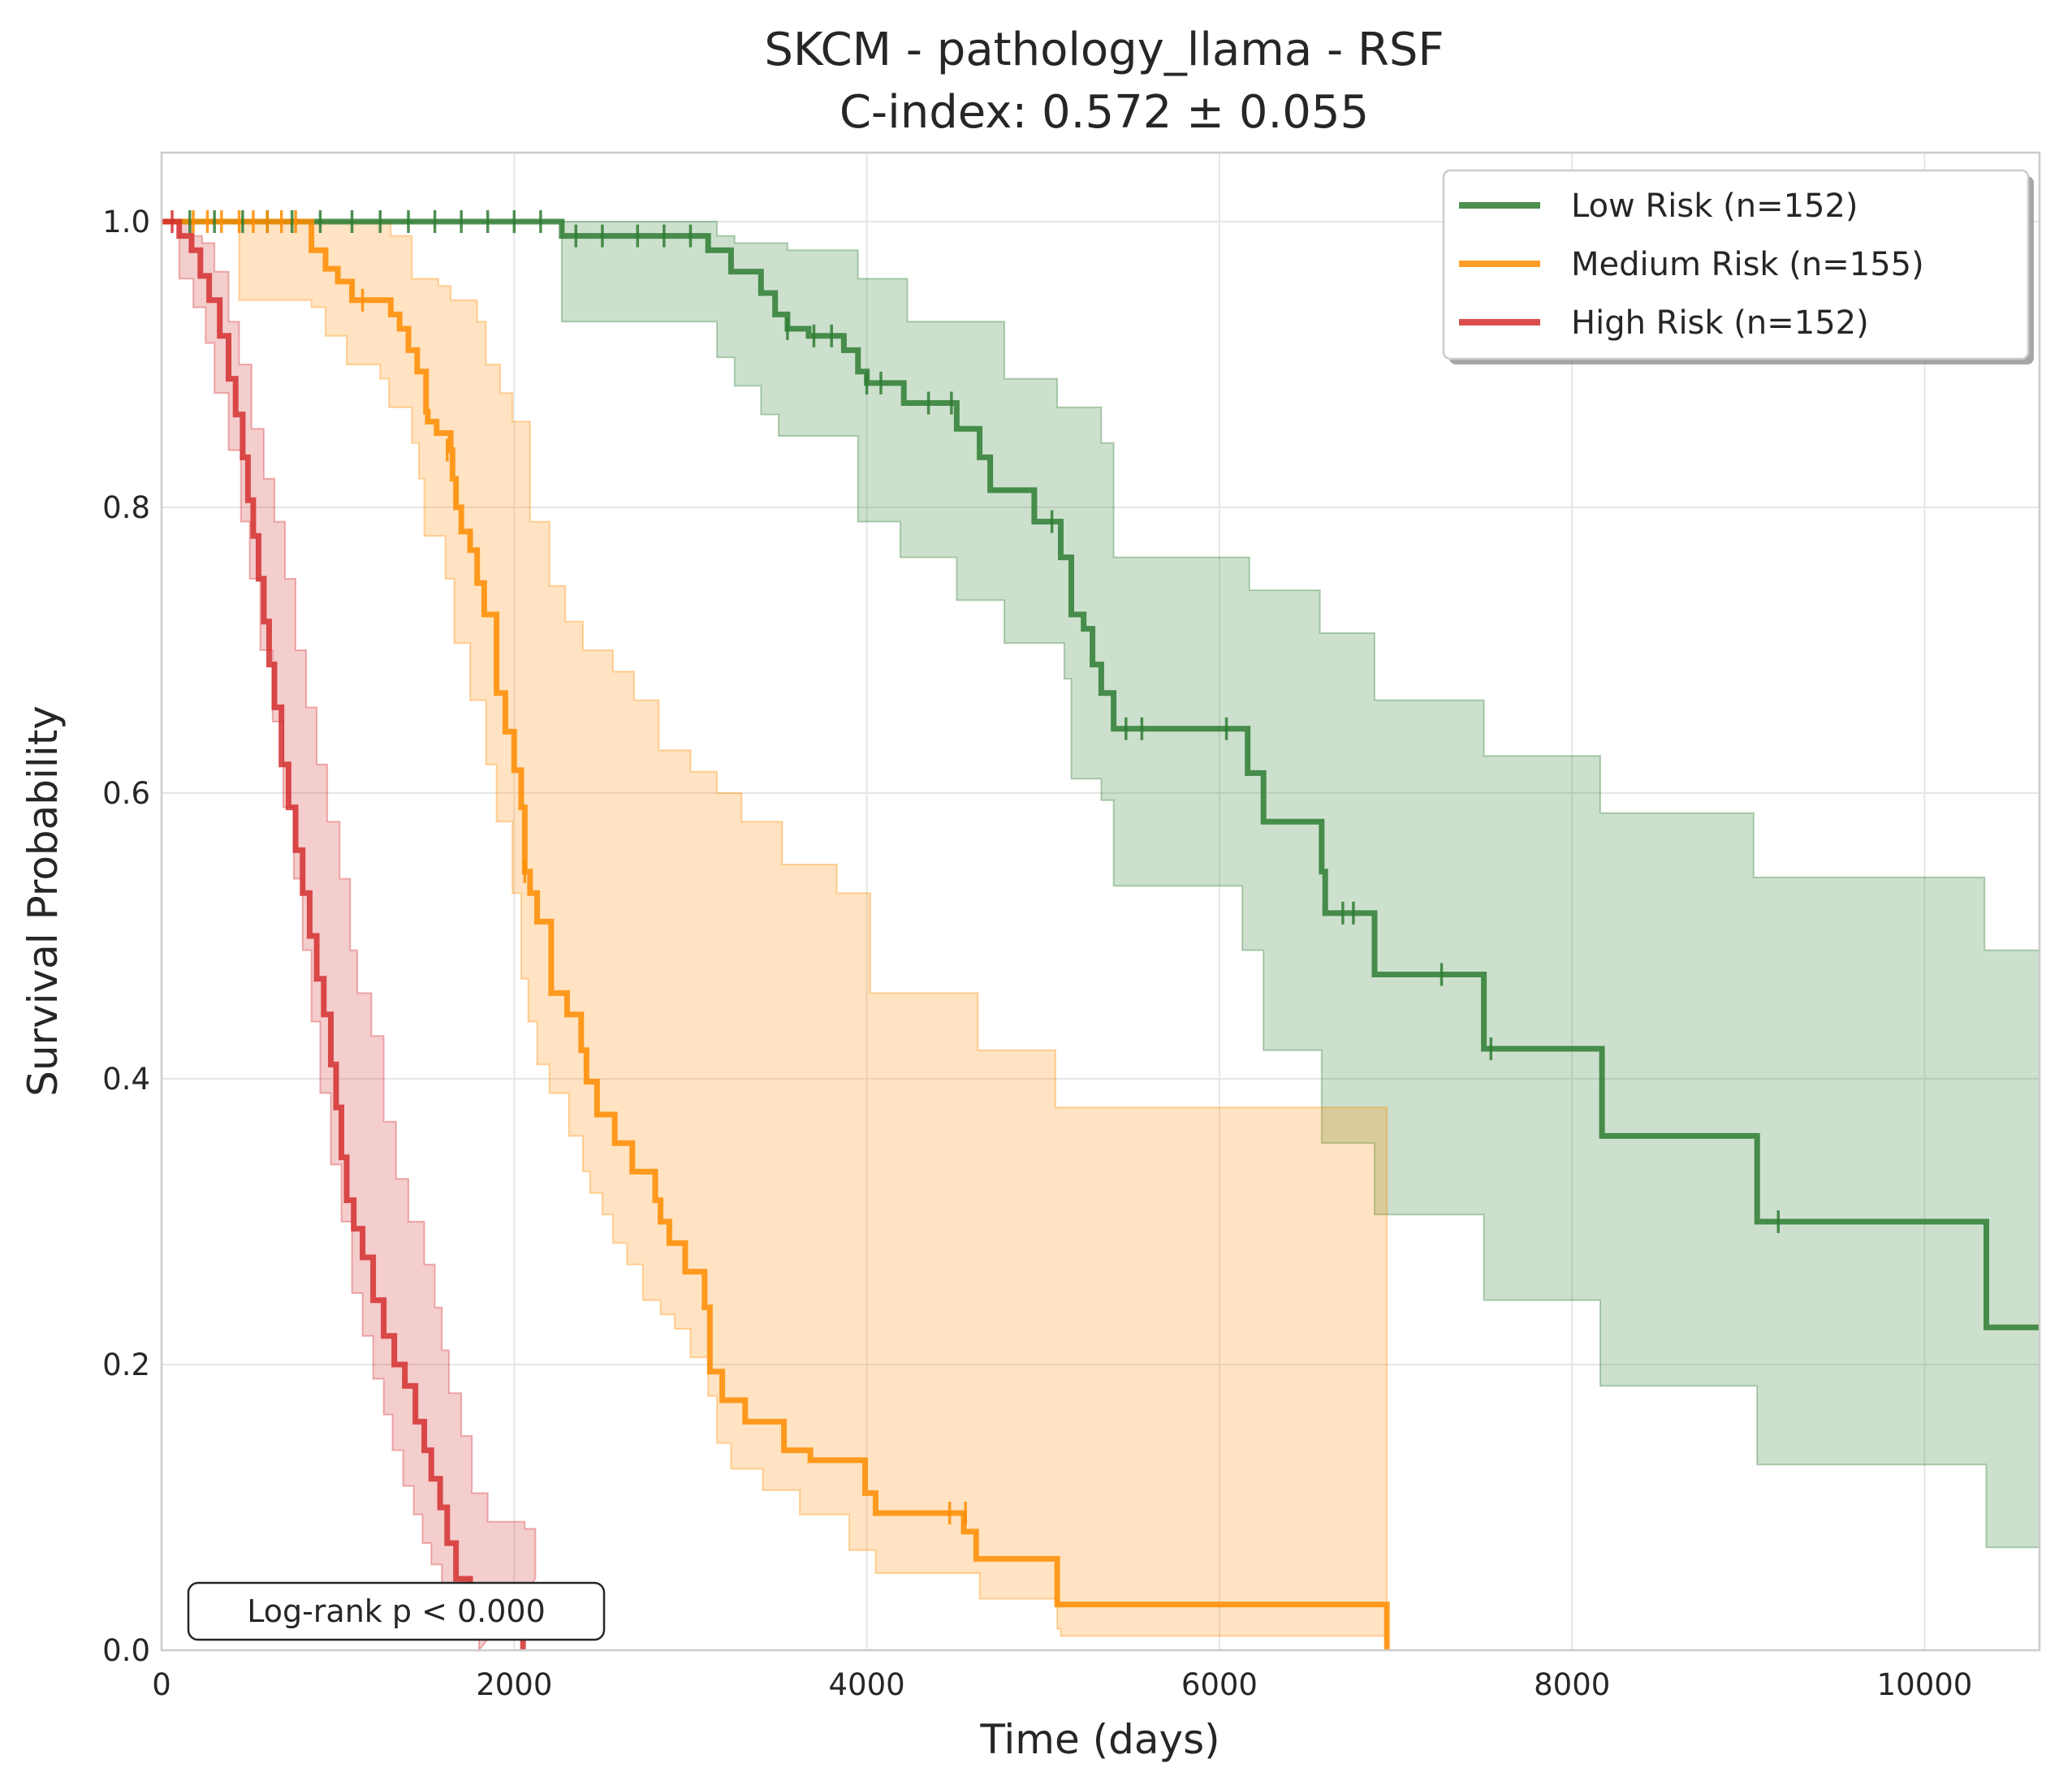 The image size is (2072, 1785). I want to click on legend-box, so click(1736, 265).